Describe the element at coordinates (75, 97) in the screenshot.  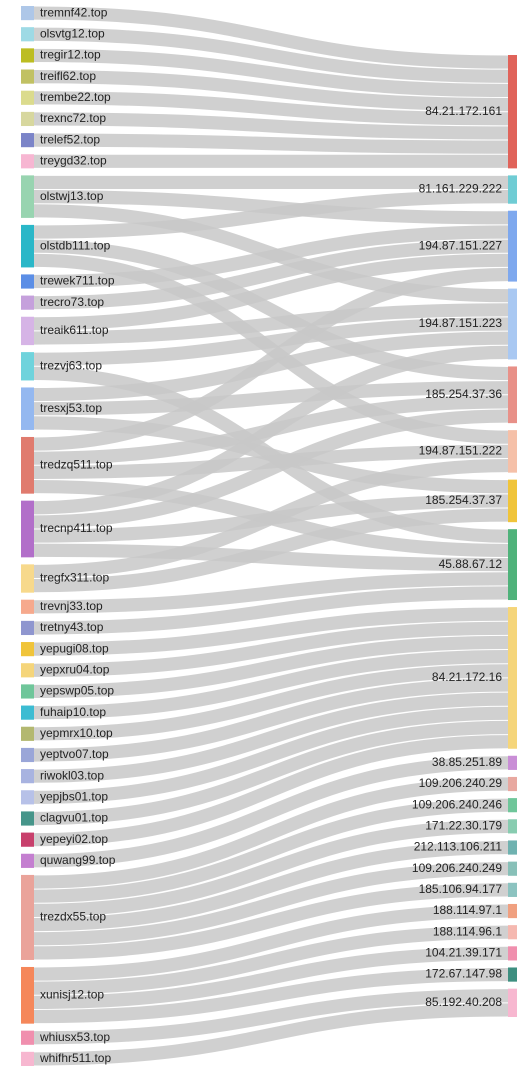
I see `source-label-trembe22-top: trembe22.top` at that location.